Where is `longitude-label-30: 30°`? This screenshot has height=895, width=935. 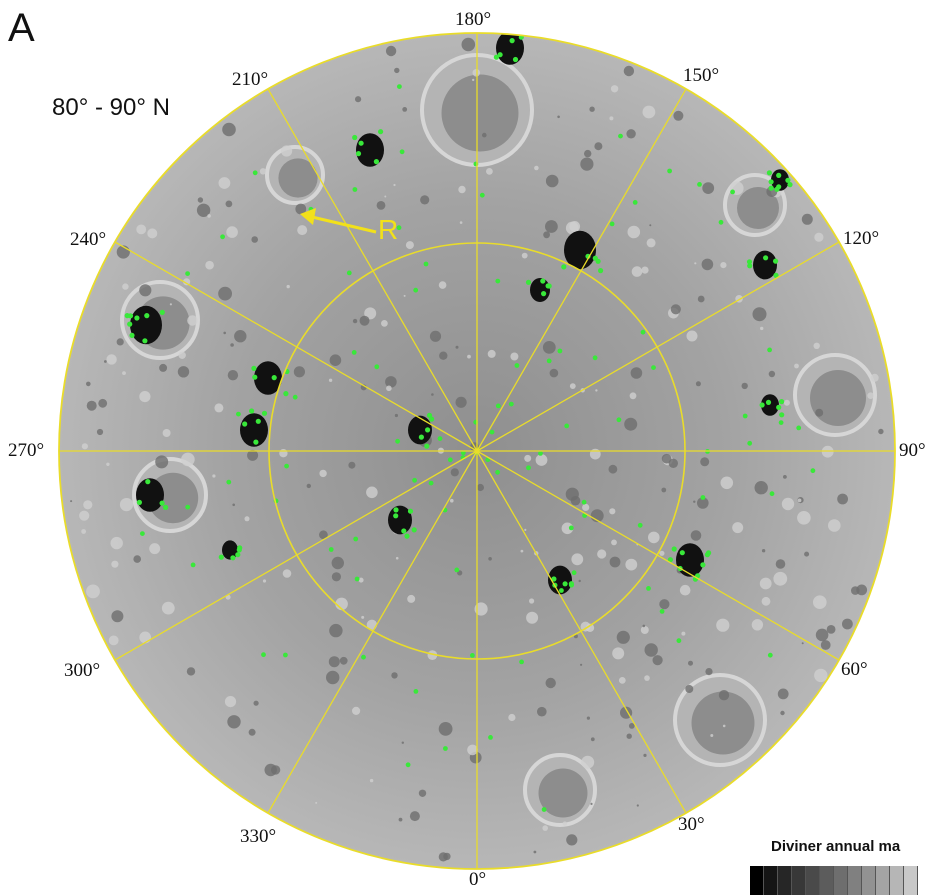
longitude-label-30: 30° is located at coordinates (691, 824).